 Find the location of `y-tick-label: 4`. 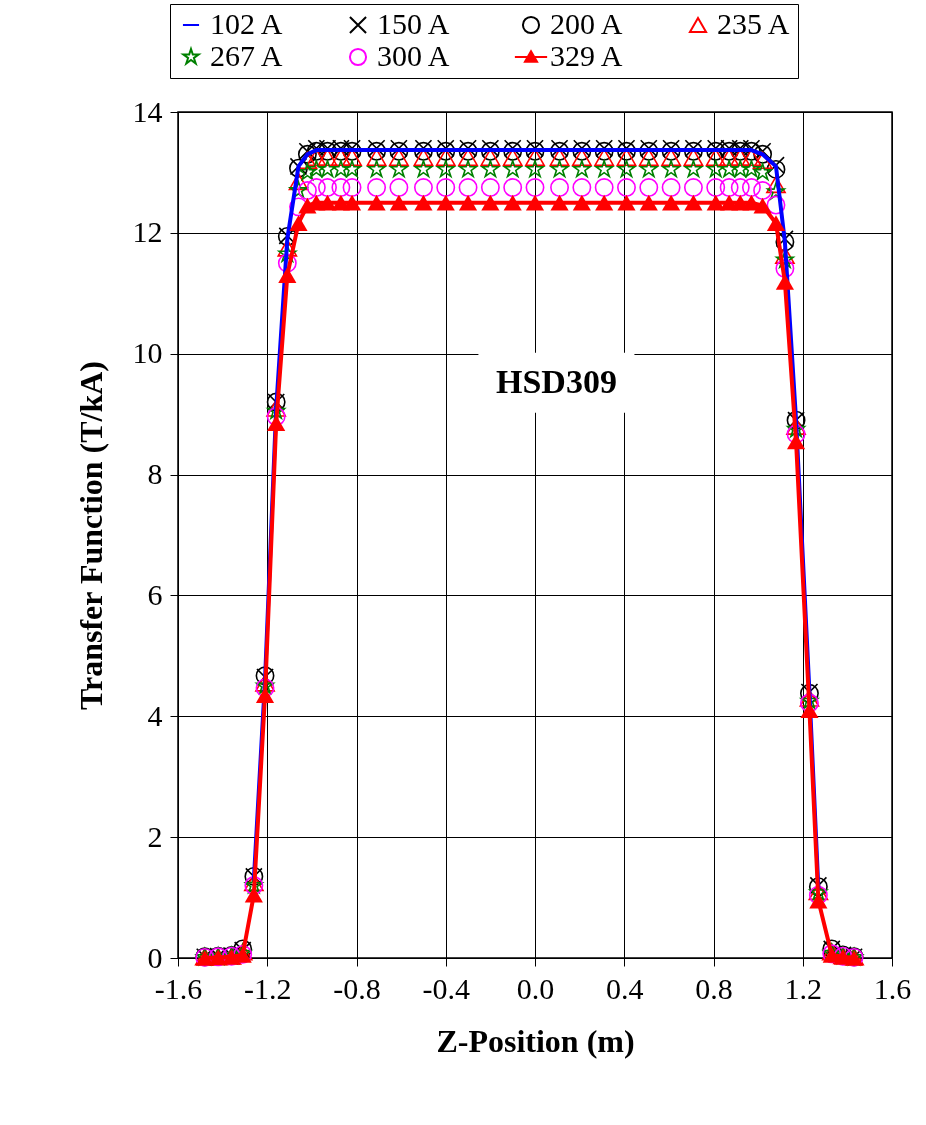

y-tick-label: 4 is located at coordinates (155, 715).